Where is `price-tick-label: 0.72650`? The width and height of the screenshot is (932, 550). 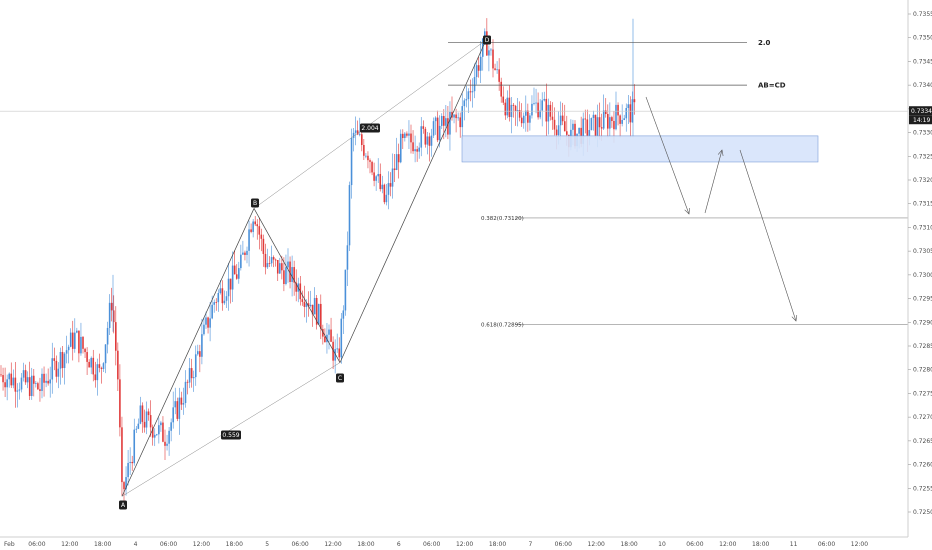
price-tick-label: 0.72650 is located at coordinates (922, 441).